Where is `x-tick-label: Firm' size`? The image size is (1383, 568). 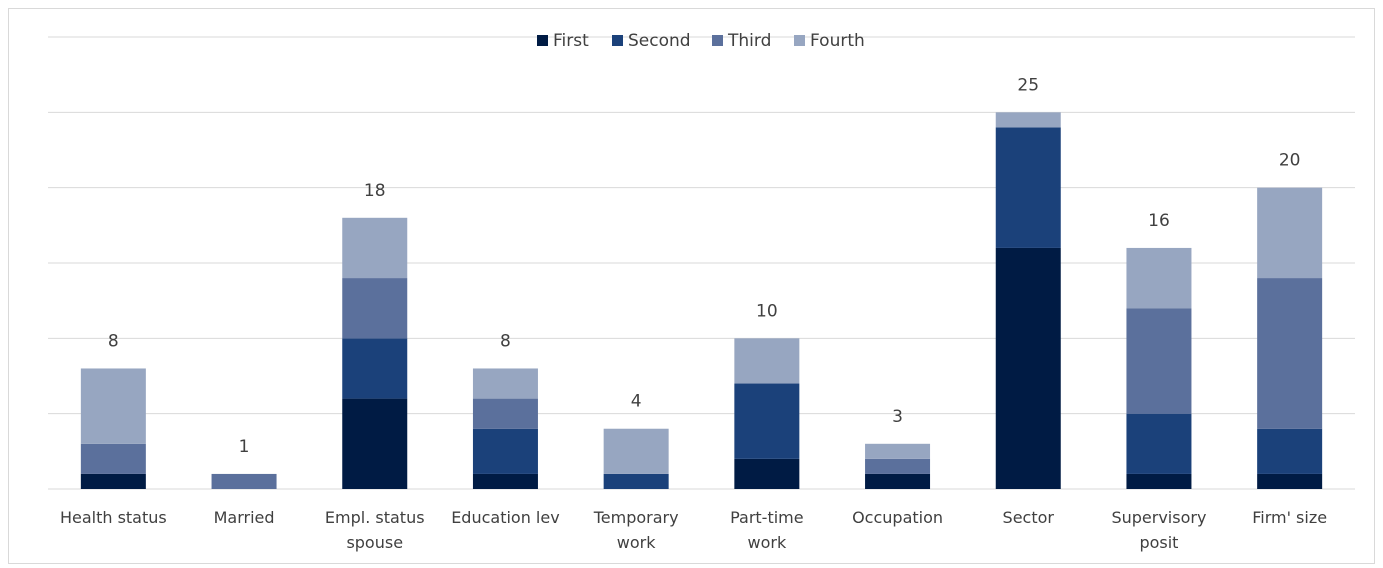
x-tick-label: Firm' size is located at coordinates (1290, 517).